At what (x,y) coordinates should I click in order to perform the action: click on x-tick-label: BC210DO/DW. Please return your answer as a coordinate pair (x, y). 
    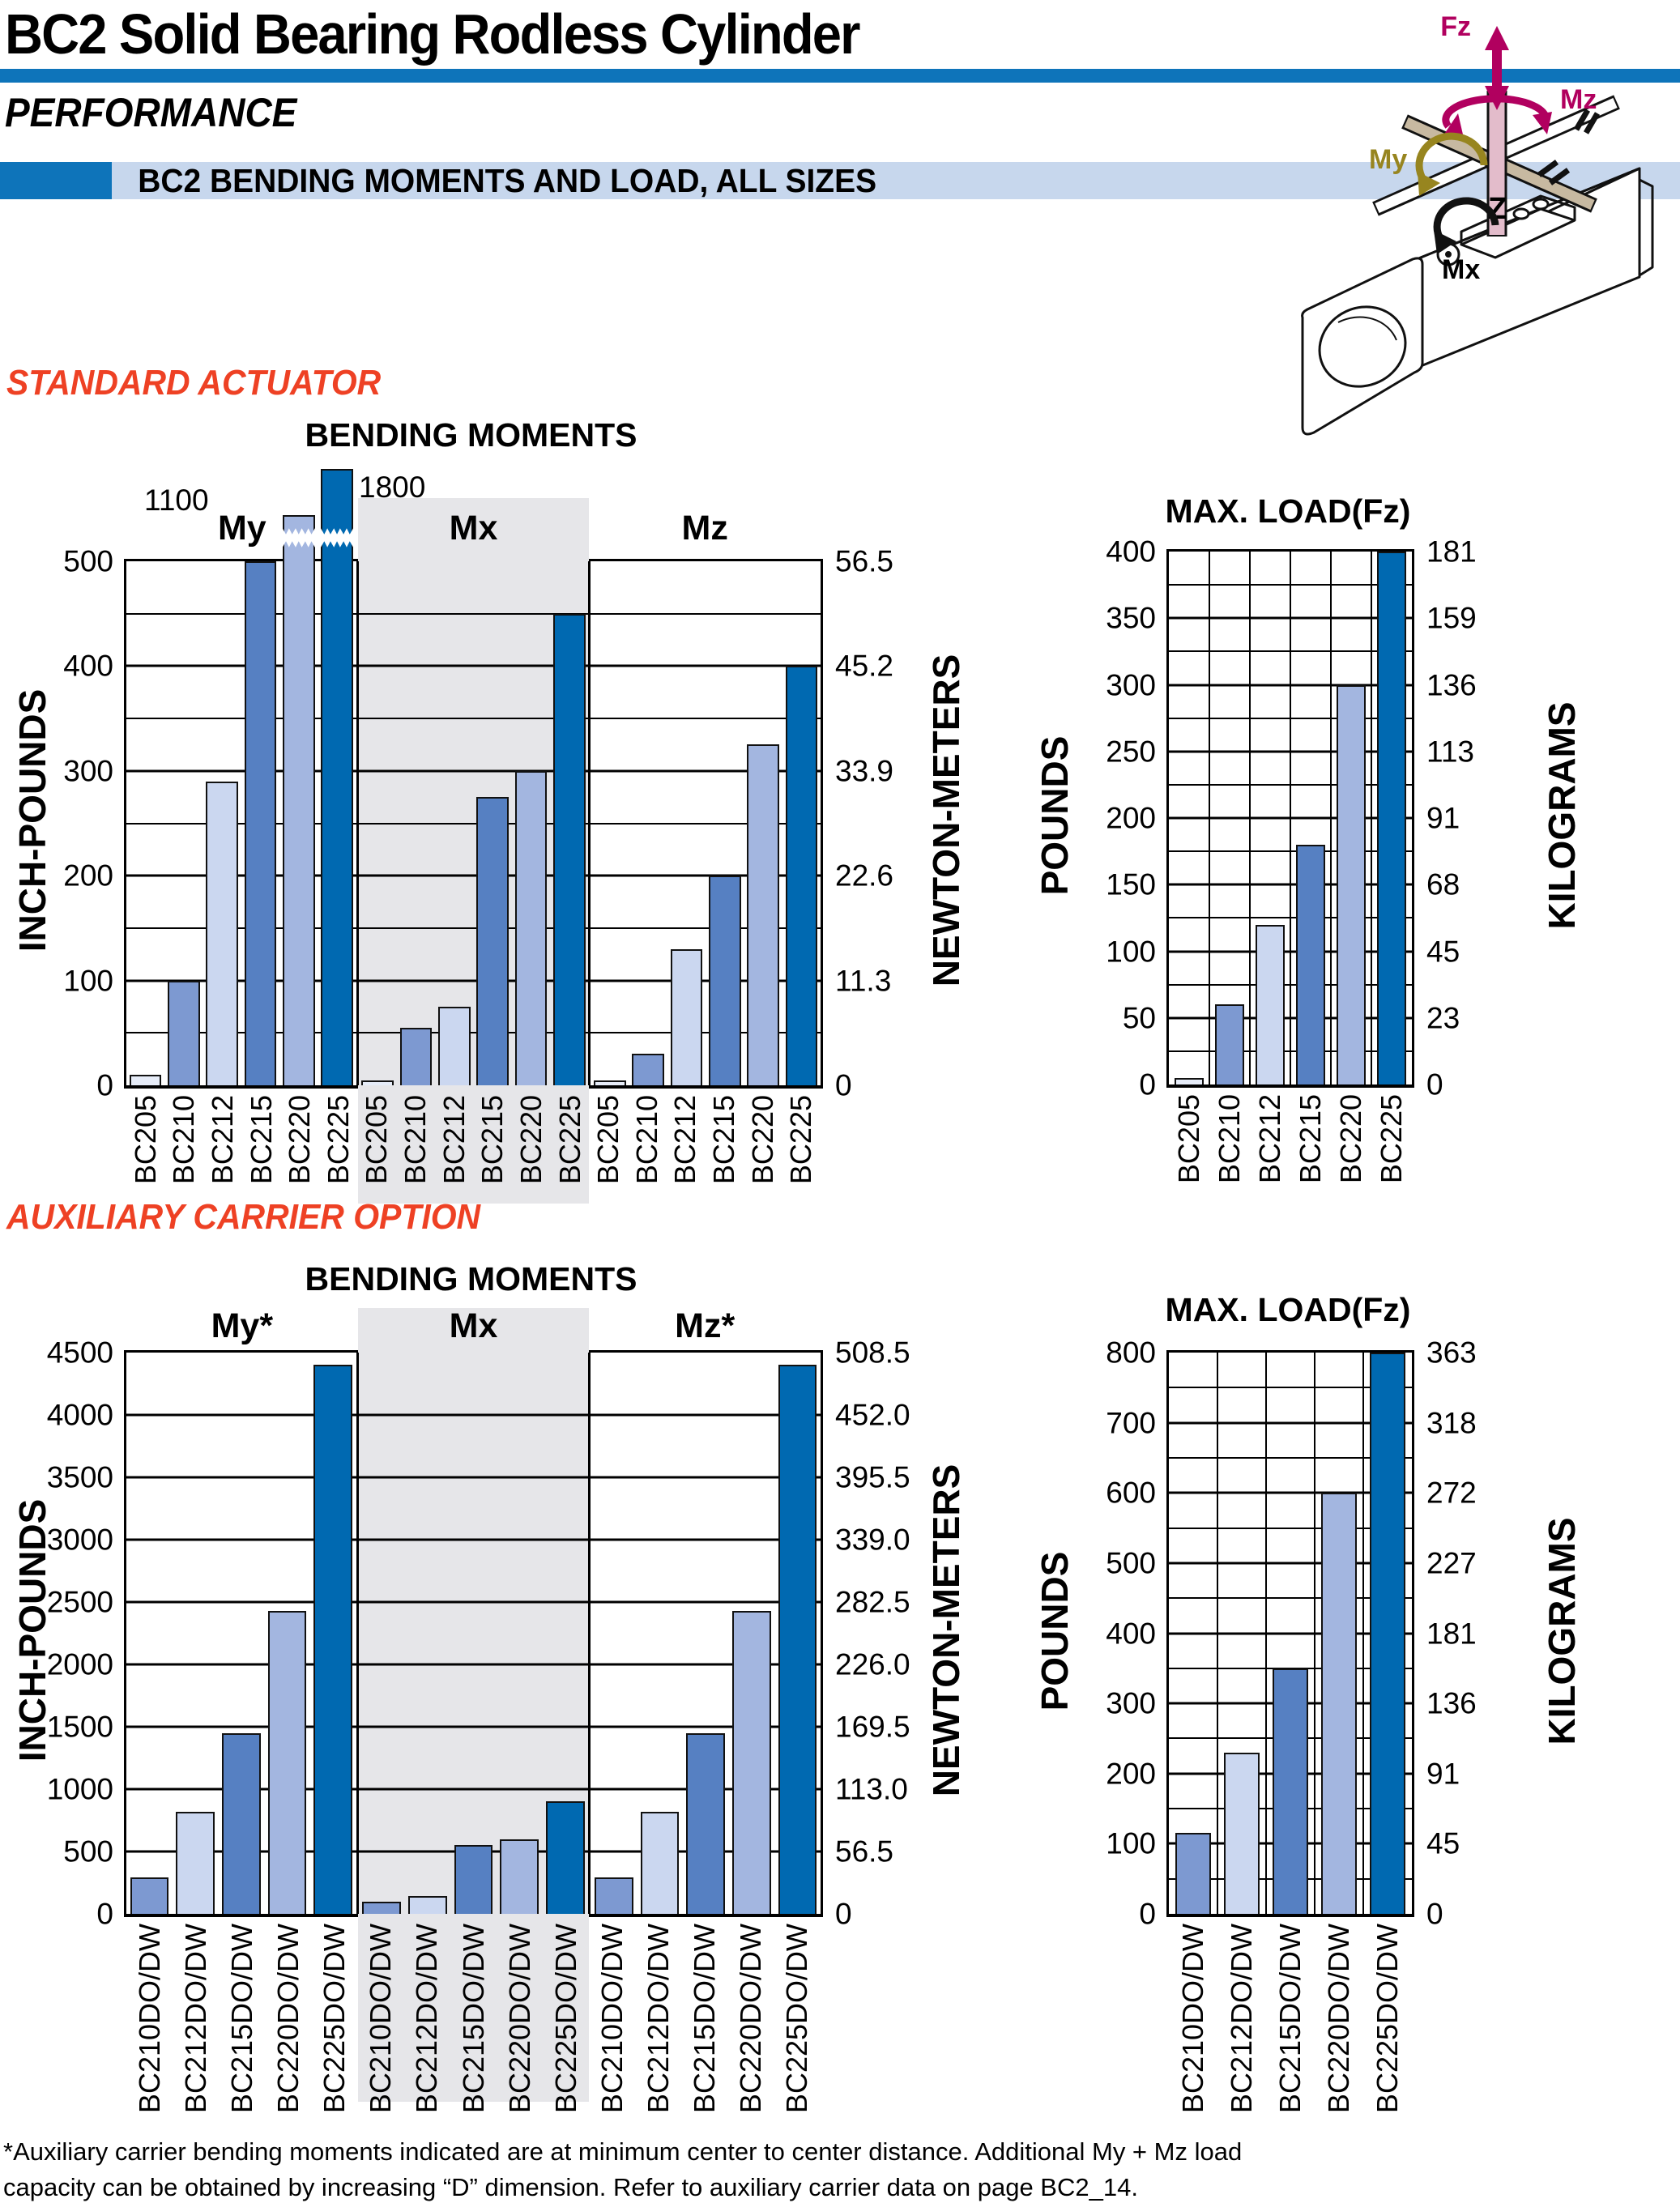
    Looking at the image, I should click on (381, 2019).